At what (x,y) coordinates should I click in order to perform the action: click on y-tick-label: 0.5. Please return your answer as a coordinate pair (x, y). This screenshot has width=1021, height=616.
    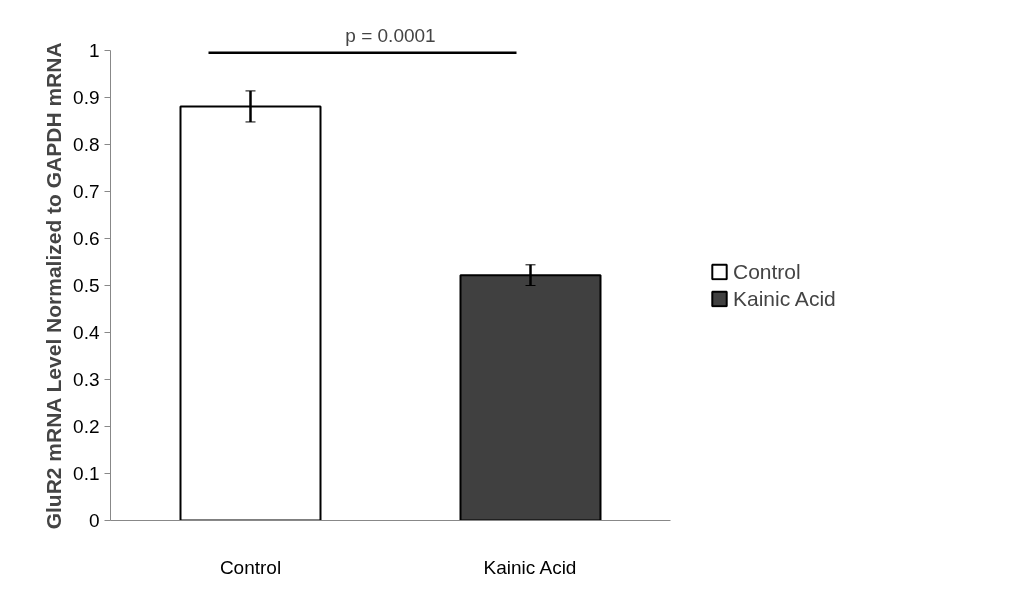
    Looking at the image, I should click on (86, 285).